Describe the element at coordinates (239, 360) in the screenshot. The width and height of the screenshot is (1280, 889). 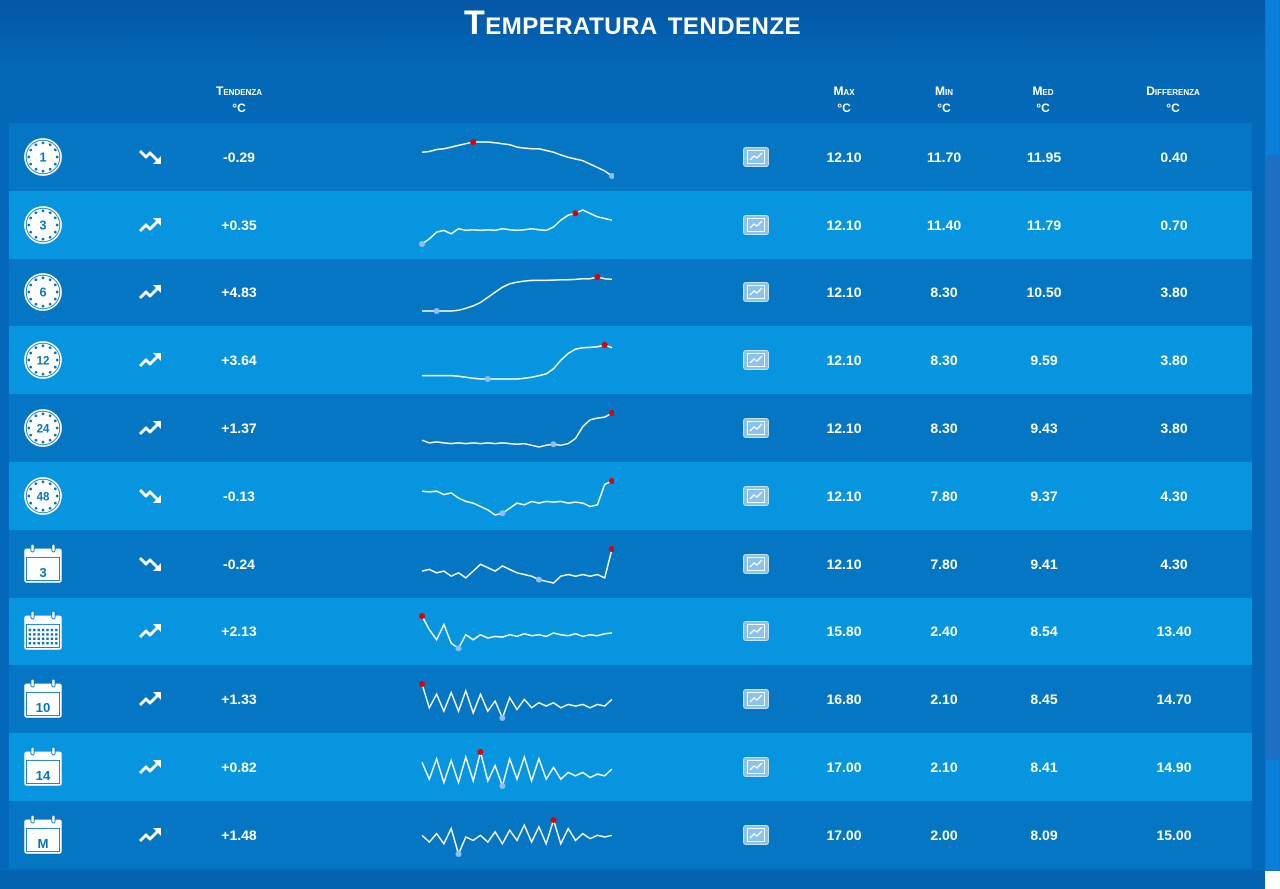
I see `tendenza-value: +3.64` at that location.